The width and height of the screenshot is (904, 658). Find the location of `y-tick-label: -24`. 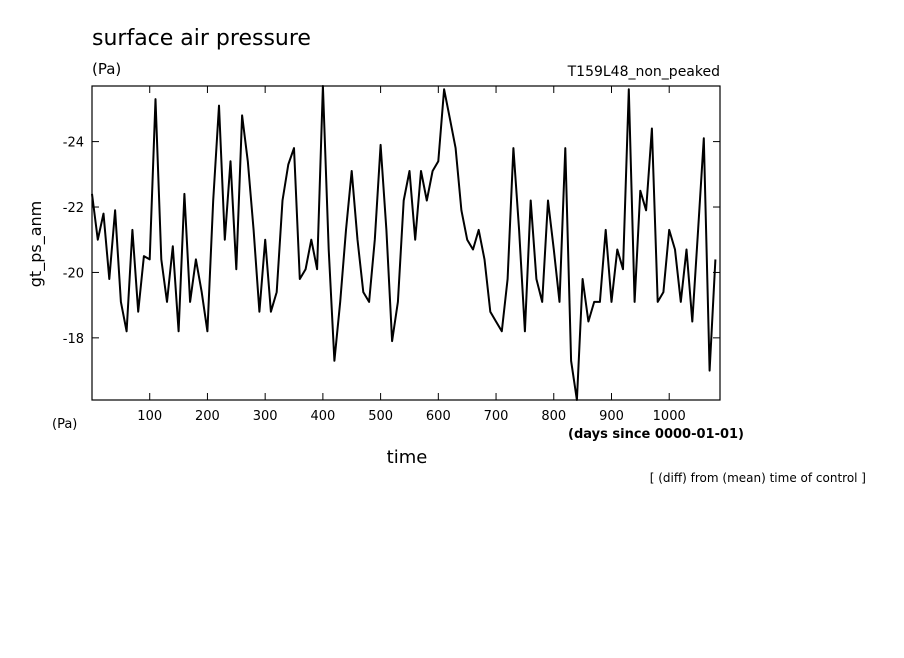

y-tick-label: -24 is located at coordinates (73, 143).